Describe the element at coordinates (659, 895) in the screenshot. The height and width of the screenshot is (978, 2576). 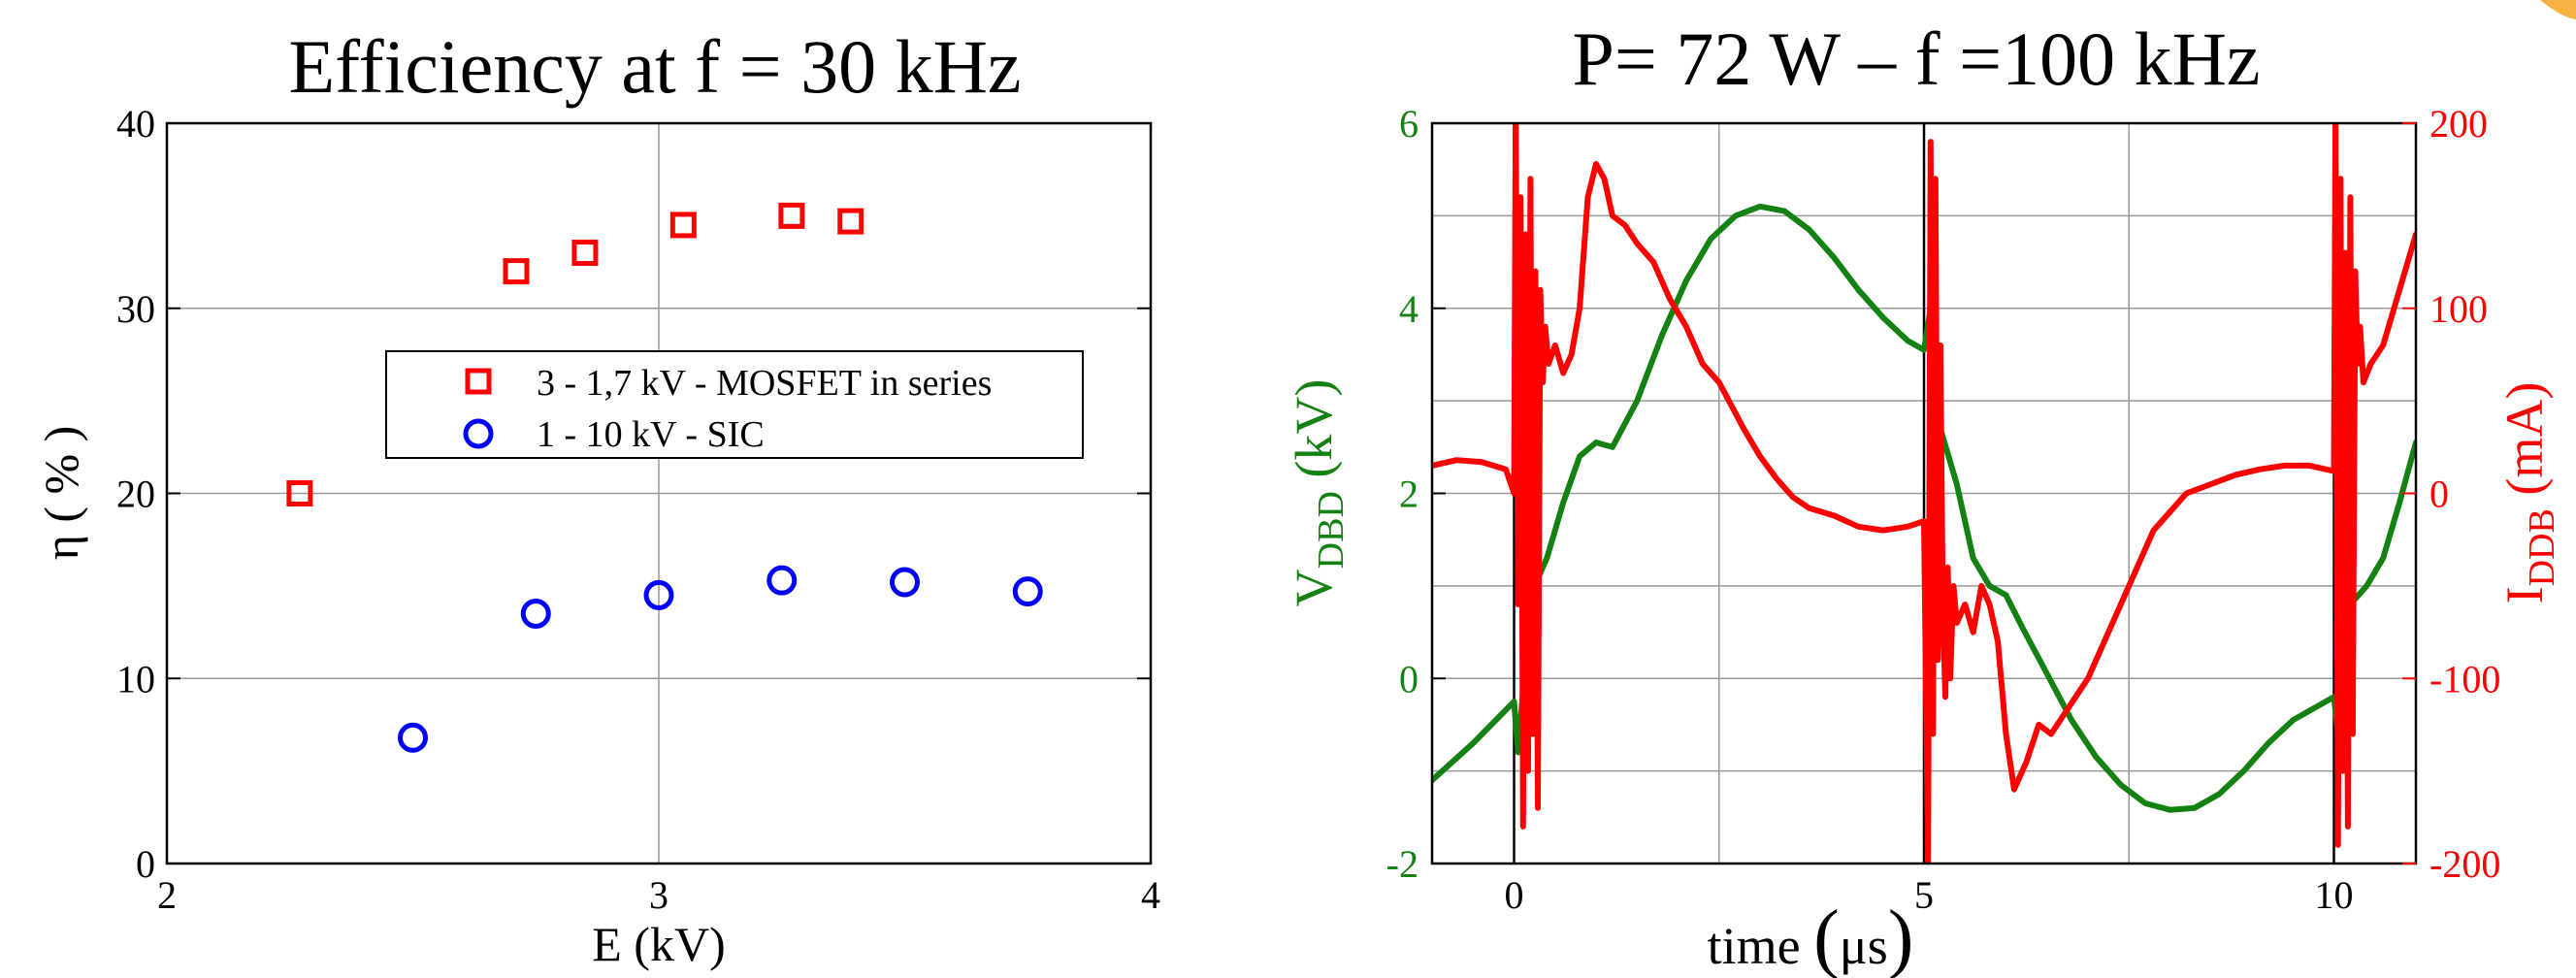
I see `efficiency-x-tick-label: 3` at that location.